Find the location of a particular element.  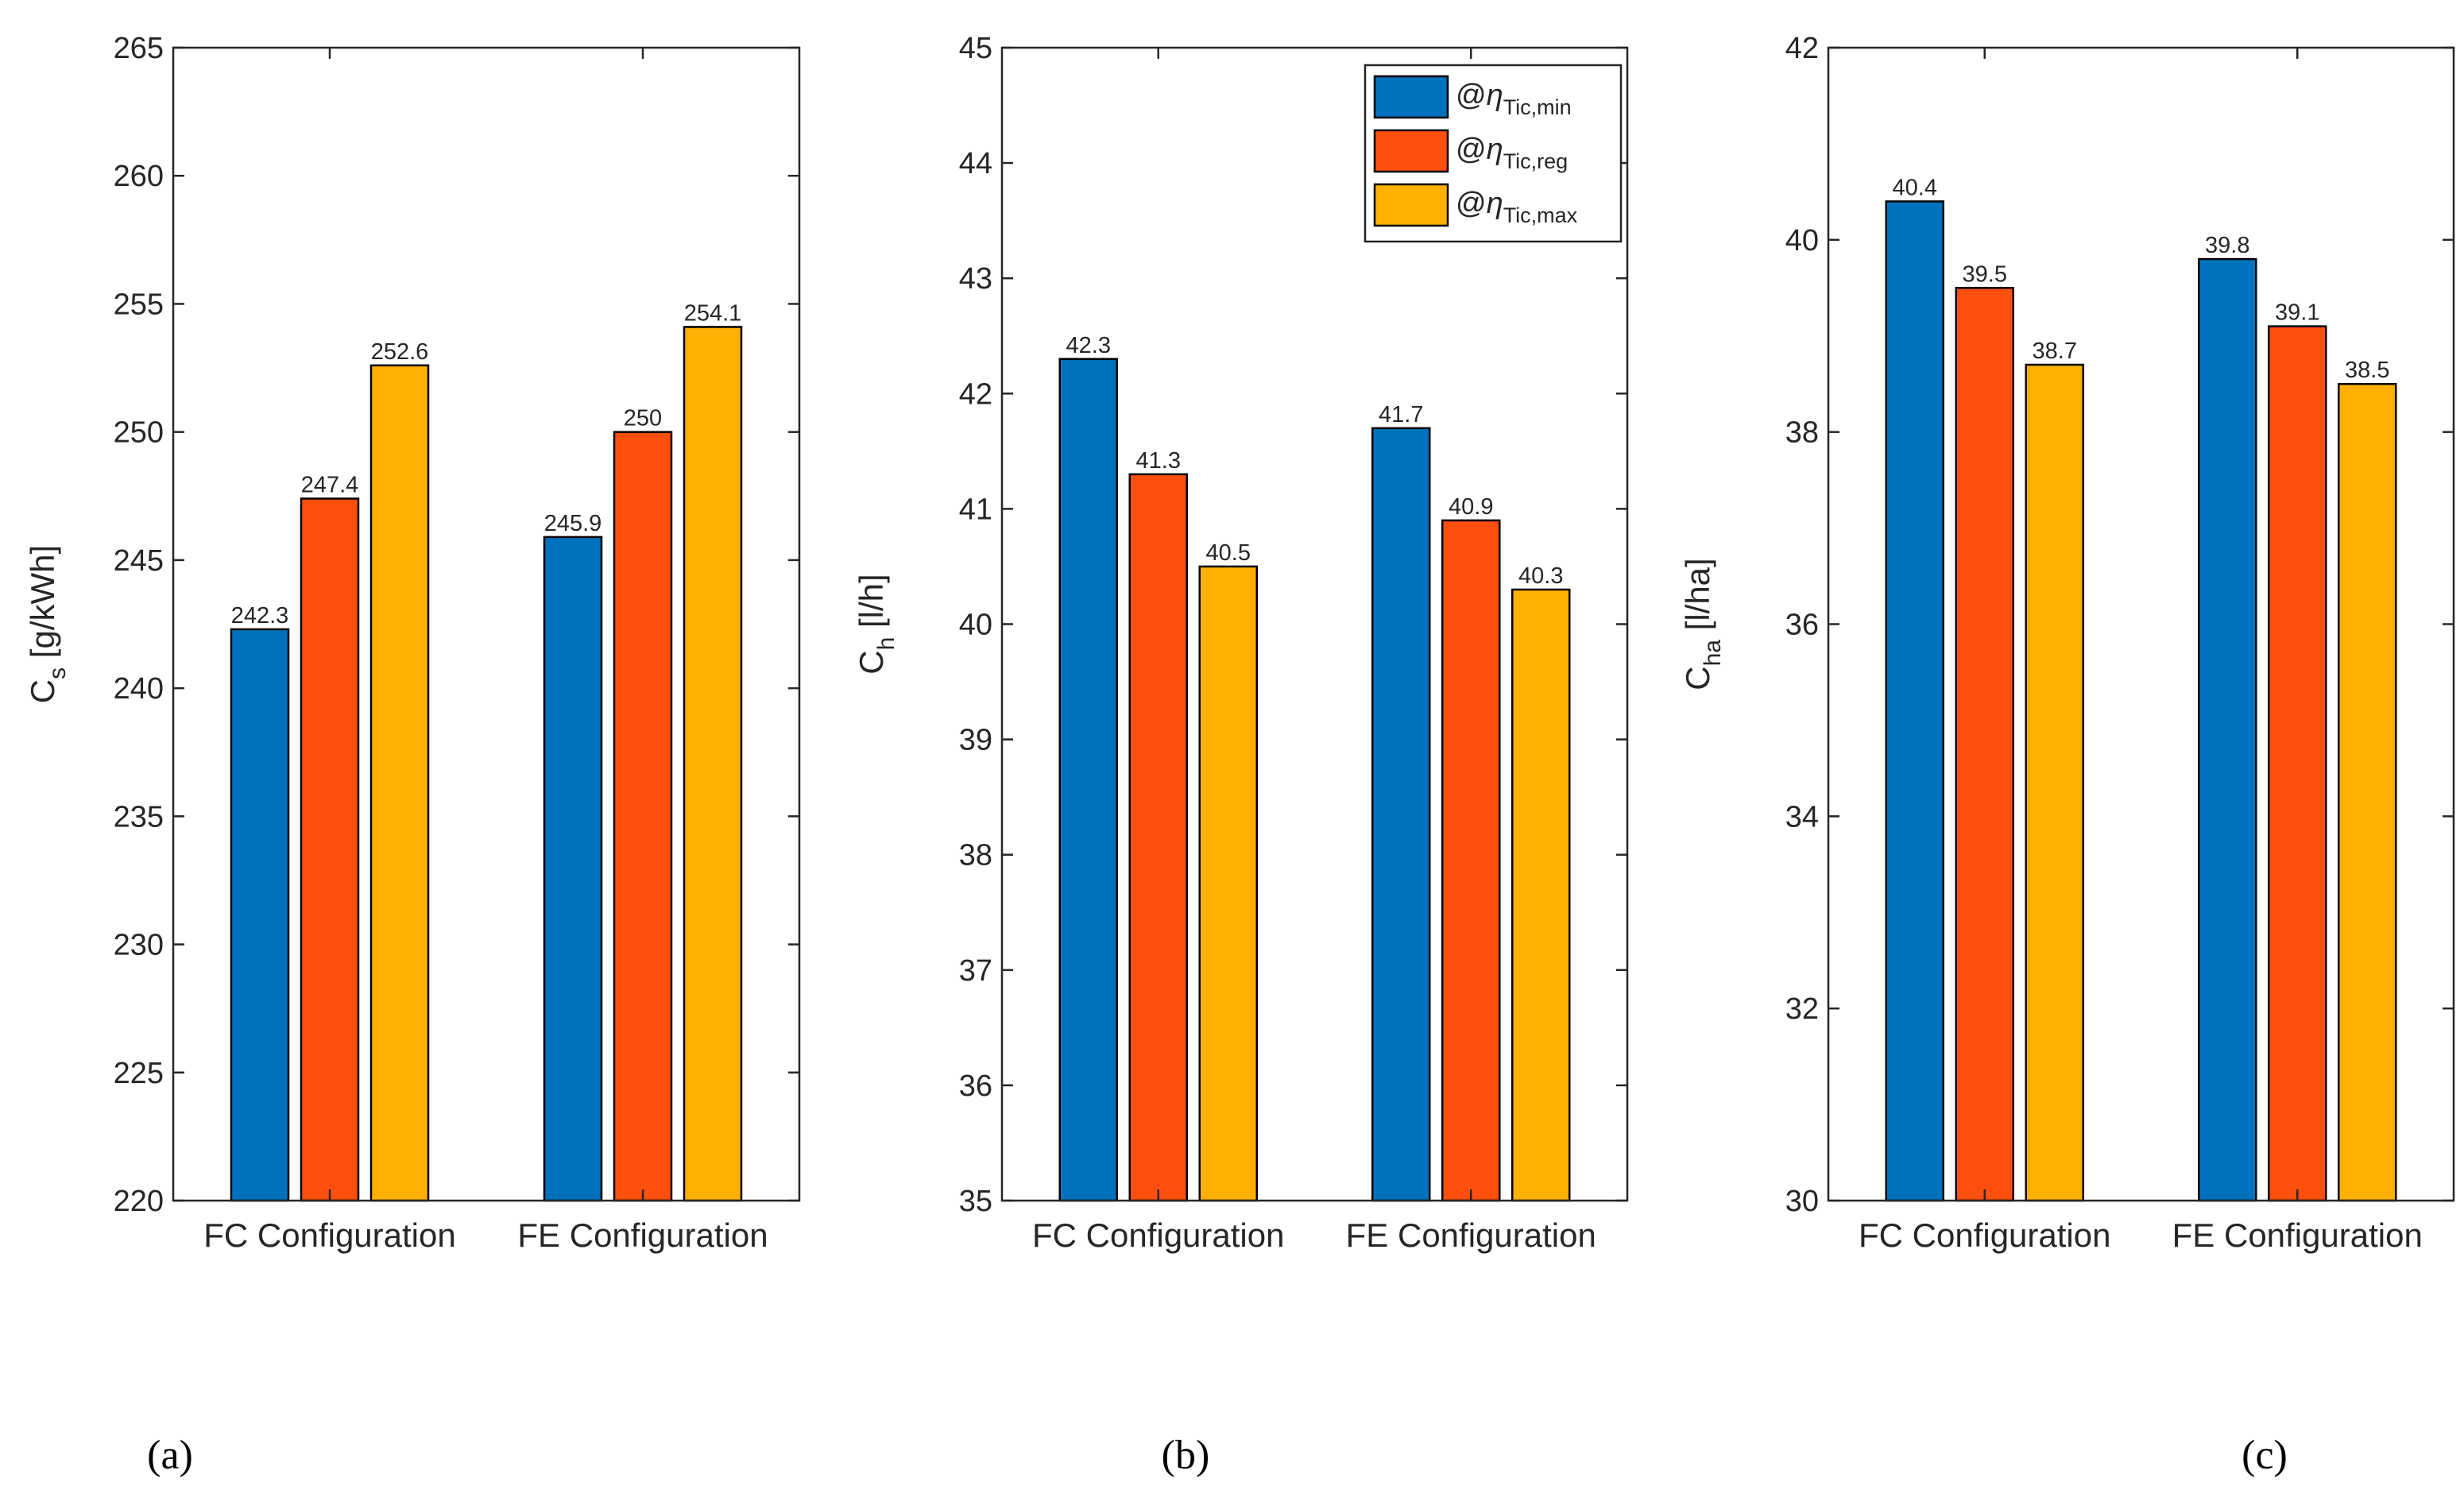

legend-label-sub: Tic,max is located at coordinates (1540, 215).